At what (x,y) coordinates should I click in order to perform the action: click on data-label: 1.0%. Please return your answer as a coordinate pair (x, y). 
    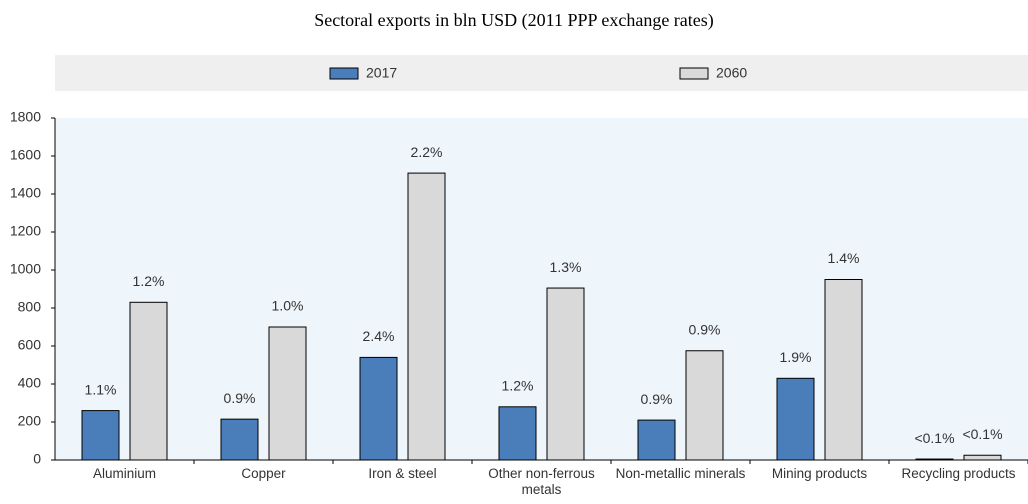
    Looking at the image, I should click on (288, 306).